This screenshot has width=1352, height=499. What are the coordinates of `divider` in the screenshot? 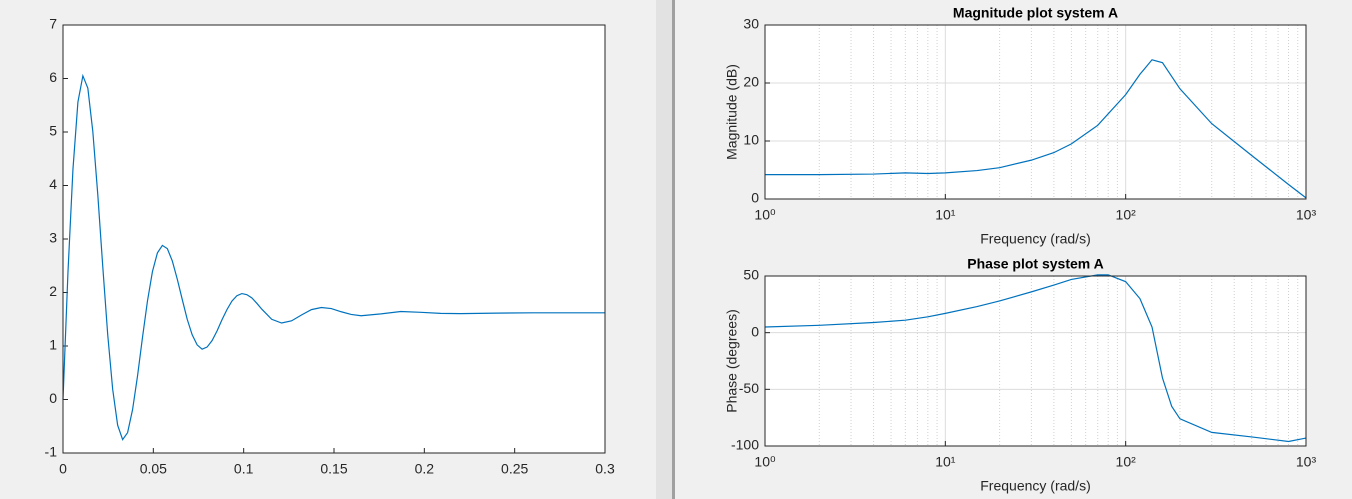 It's located at (664, 249).